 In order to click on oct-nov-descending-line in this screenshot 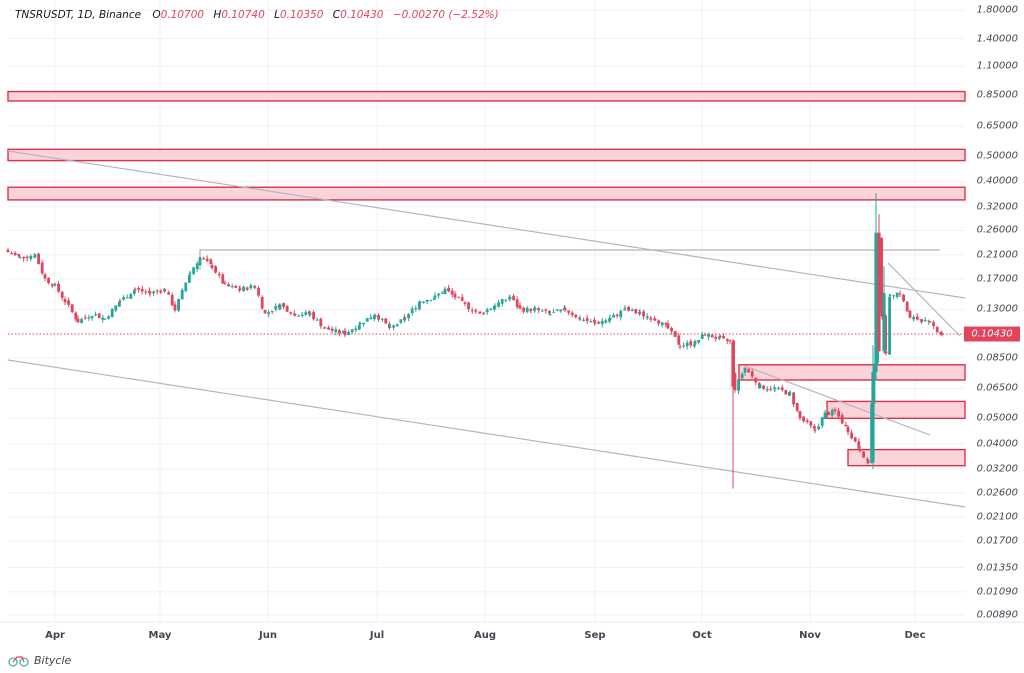, I will do `click(837, 400)`.